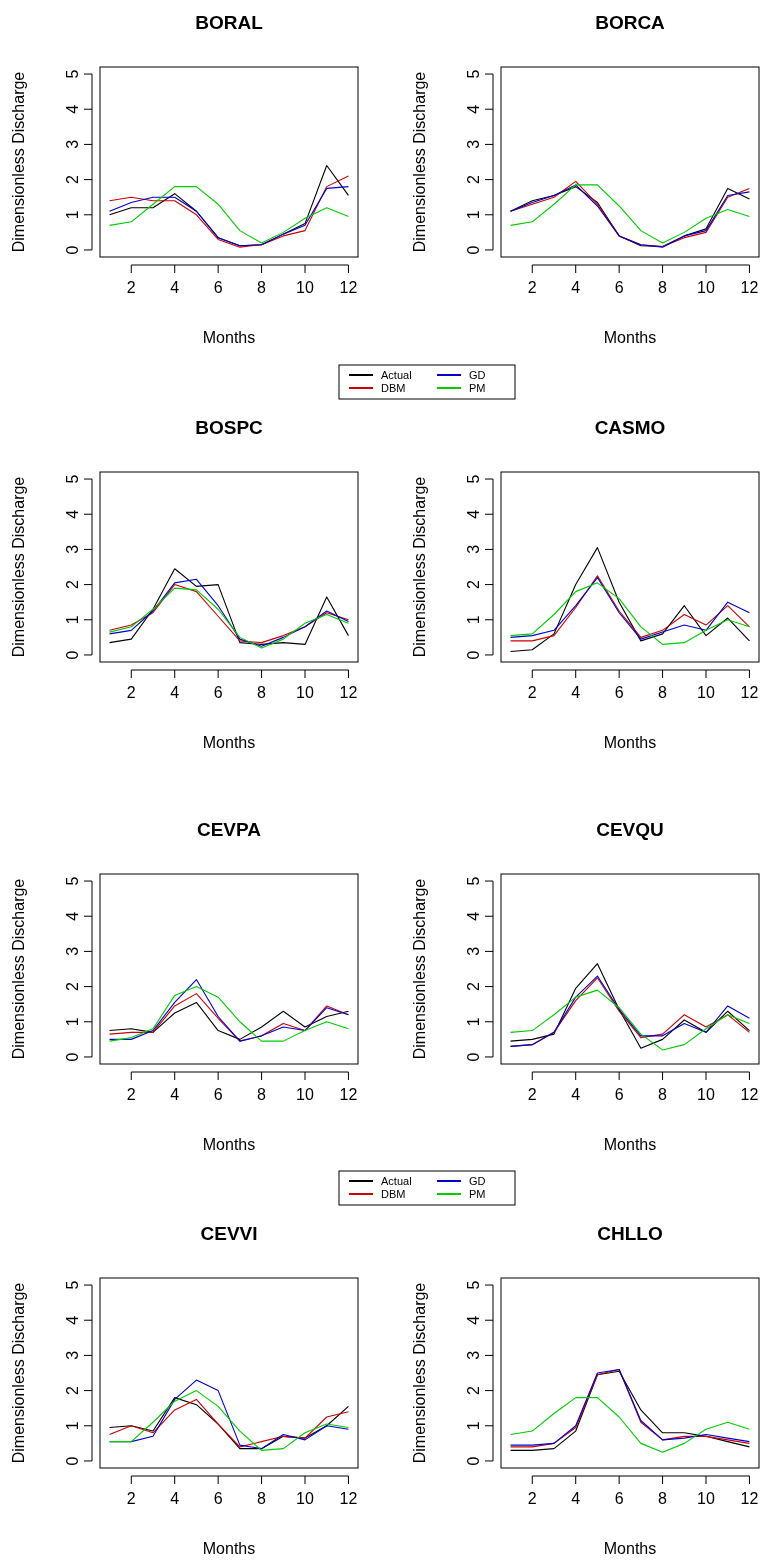  What do you see at coordinates (229, 1233) in the screenshot?
I see `chart-title: CEVVI` at bounding box center [229, 1233].